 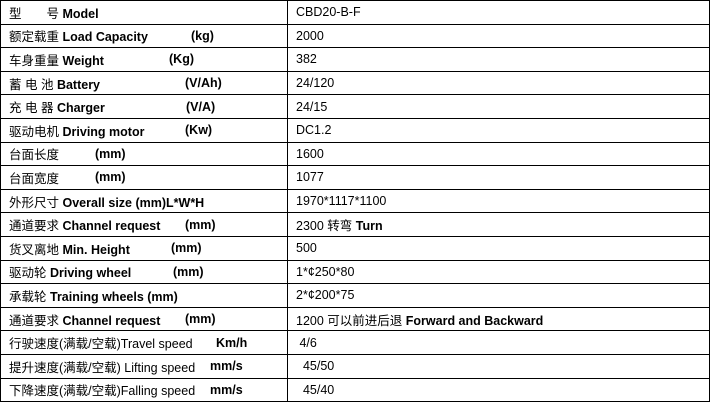 What do you see at coordinates (326, 226) in the screenshot?
I see `value-text: 2300 转弯` at bounding box center [326, 226].